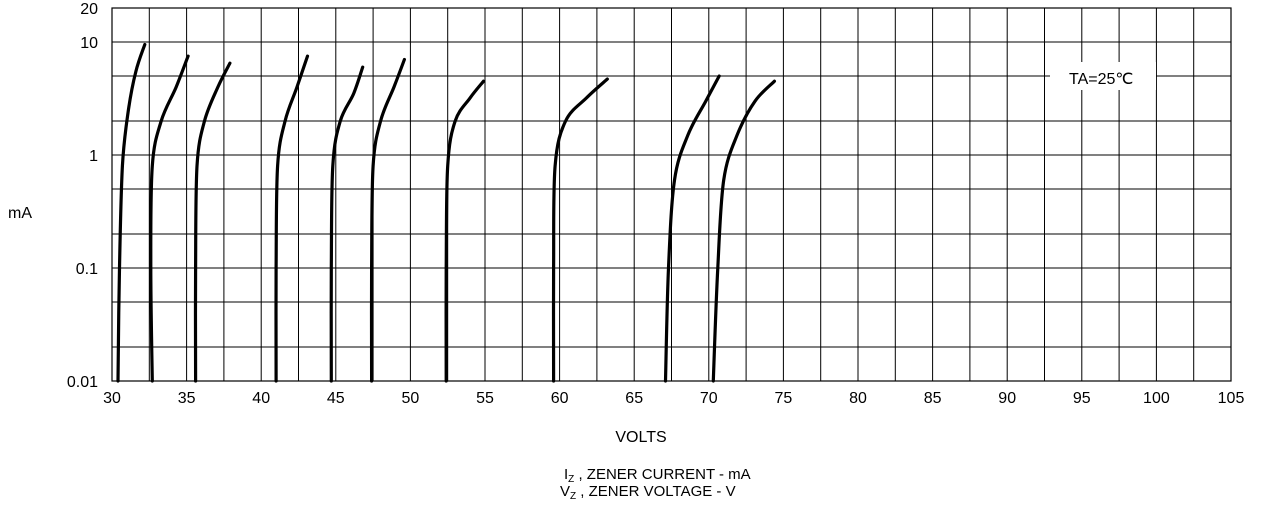  I want to click on caption-voltage-subscript: Z, so click(573, 496).